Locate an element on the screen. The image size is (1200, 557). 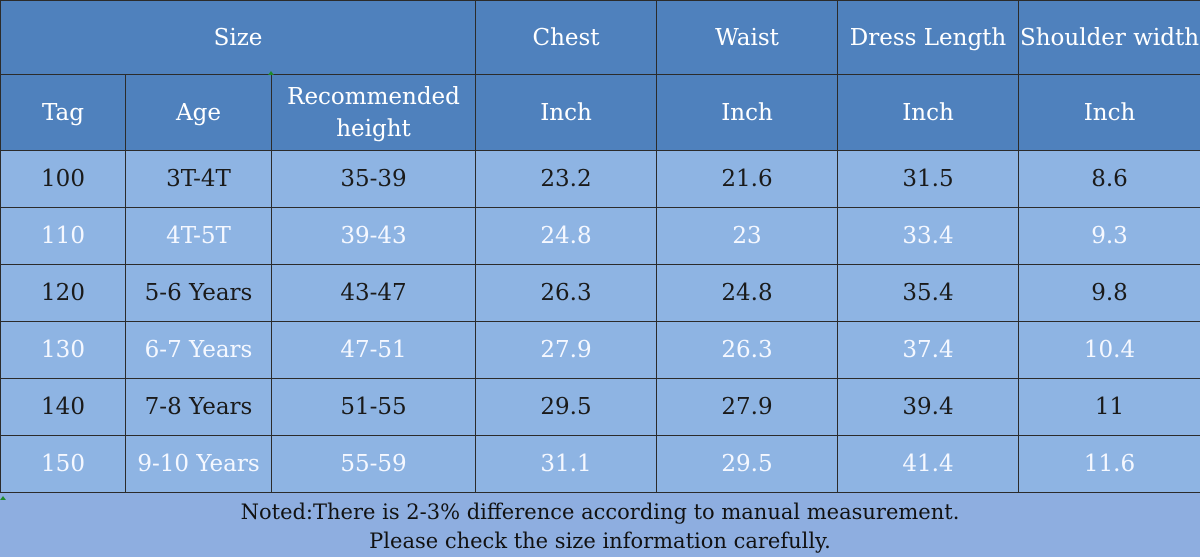
cell-age: 3T-4T is located at coordinates (198, 179).